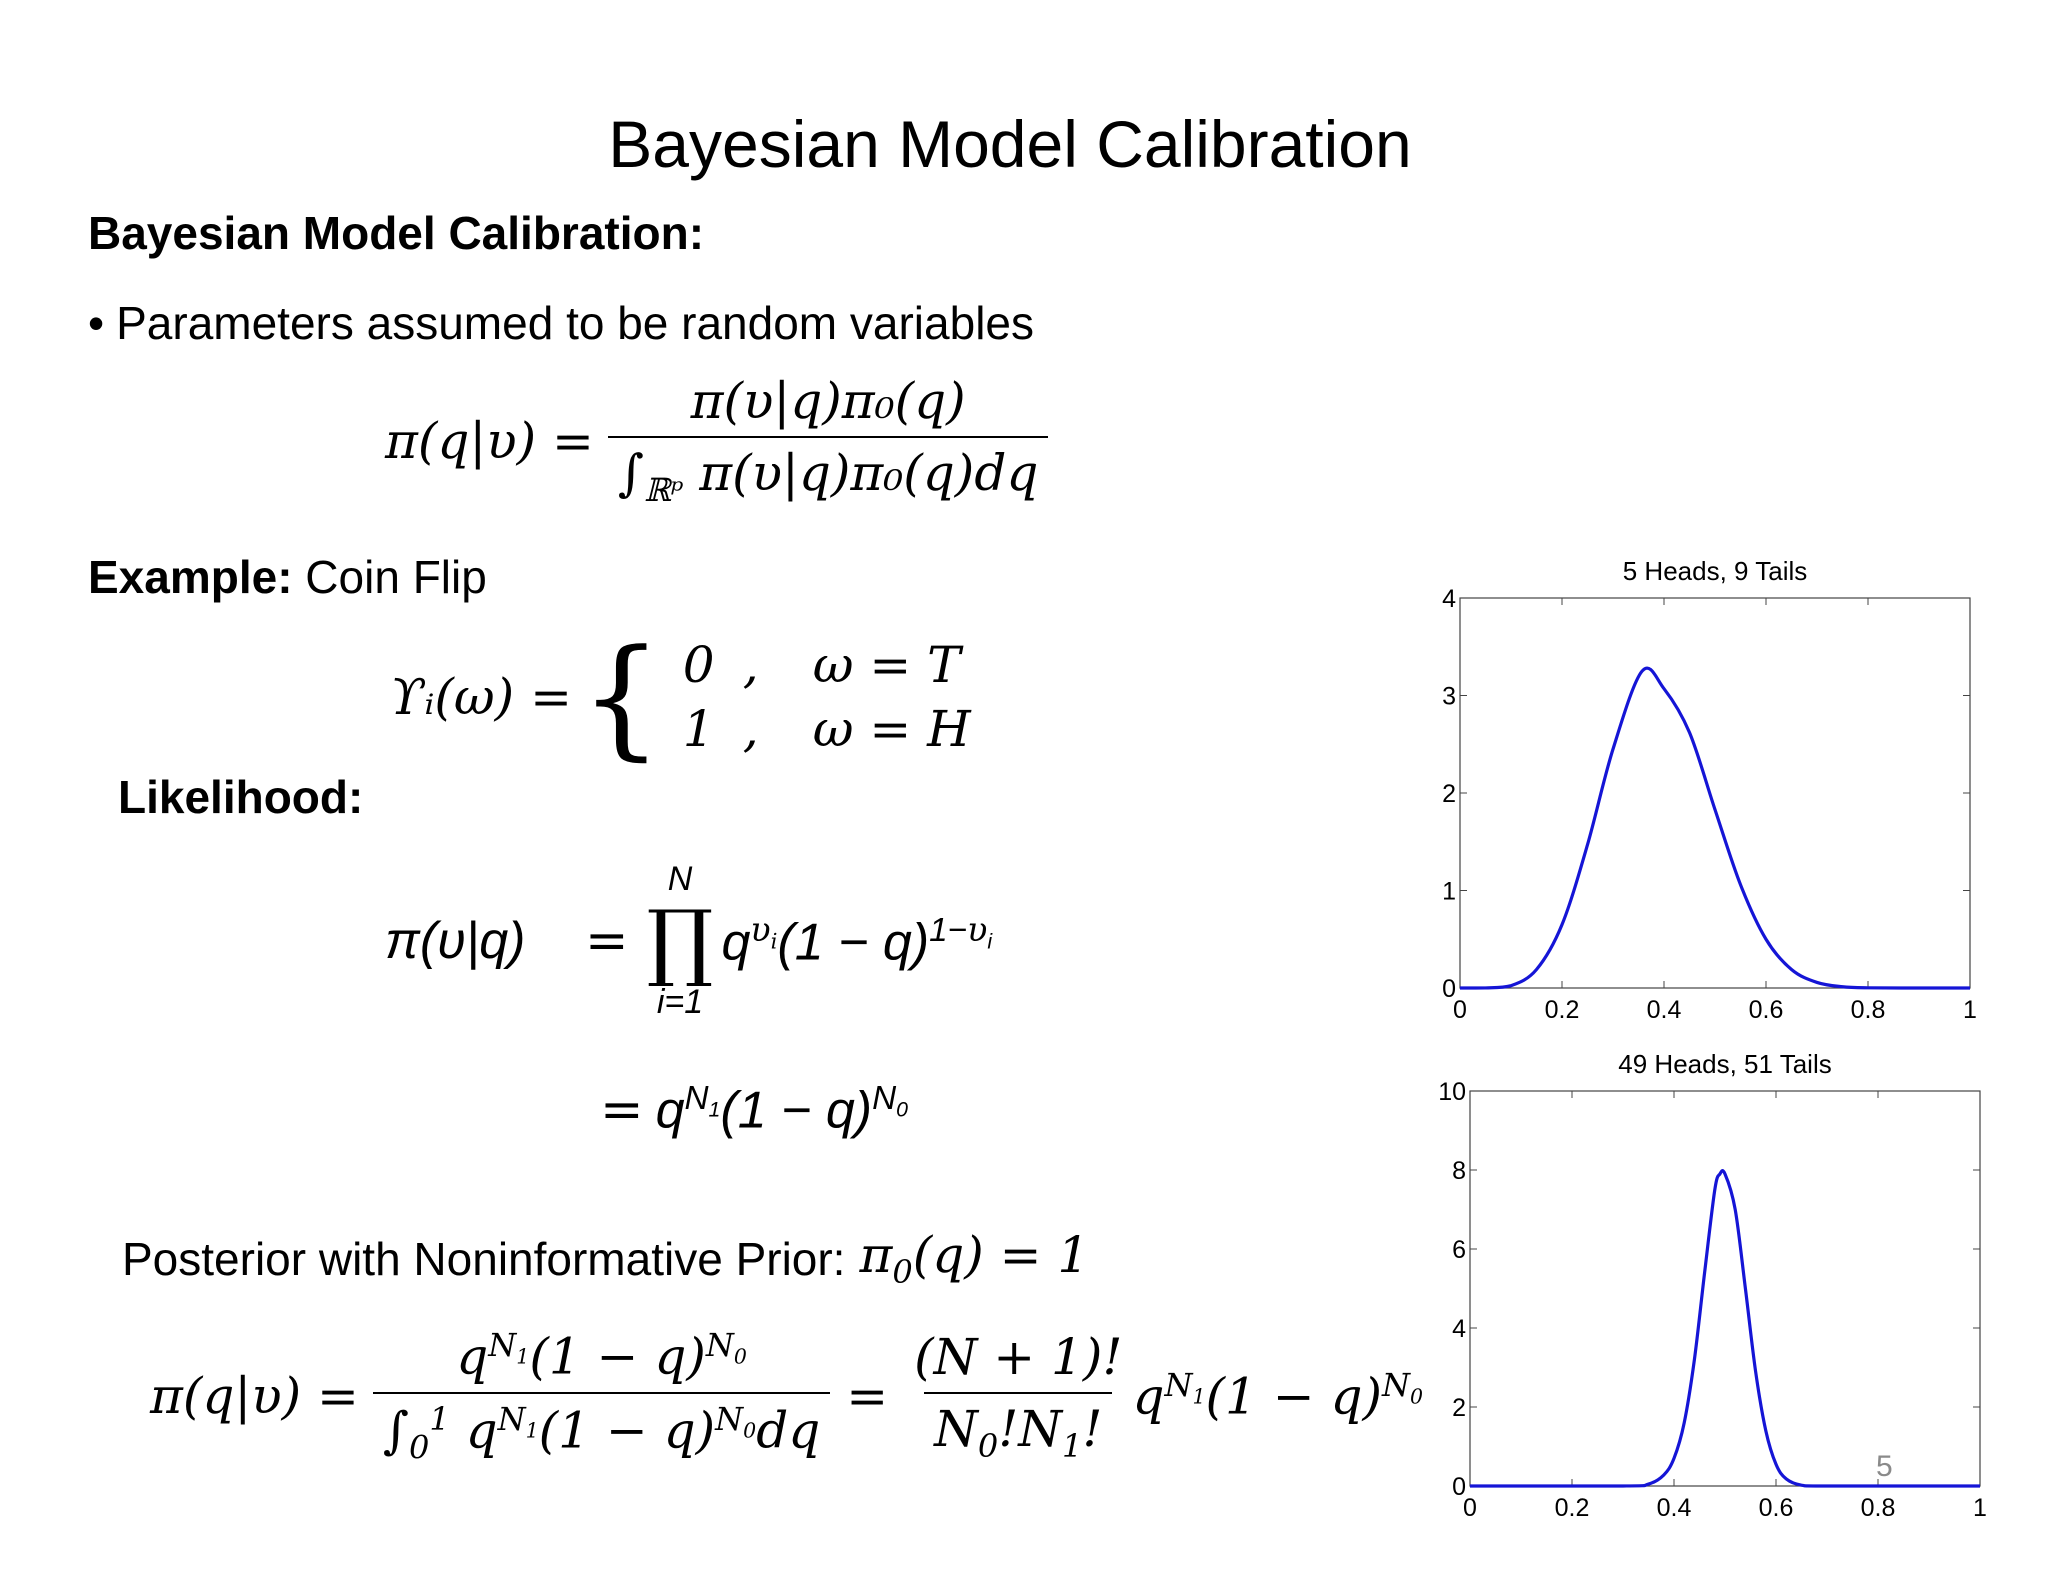 The width and height of the screenshot is (2048, 1582). Describe the element at coordinates (481, 697) in the screenshot. I see `coin-lhs: ϒᵢ(ω) =` at that location.